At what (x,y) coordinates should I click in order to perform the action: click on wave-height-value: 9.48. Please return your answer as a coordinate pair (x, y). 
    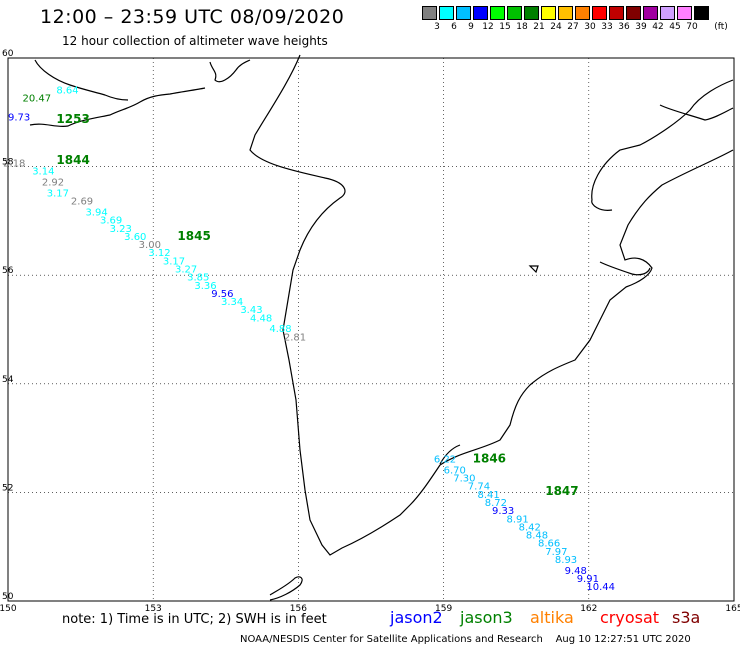
    Looking at the image, I should click on (576, 571).